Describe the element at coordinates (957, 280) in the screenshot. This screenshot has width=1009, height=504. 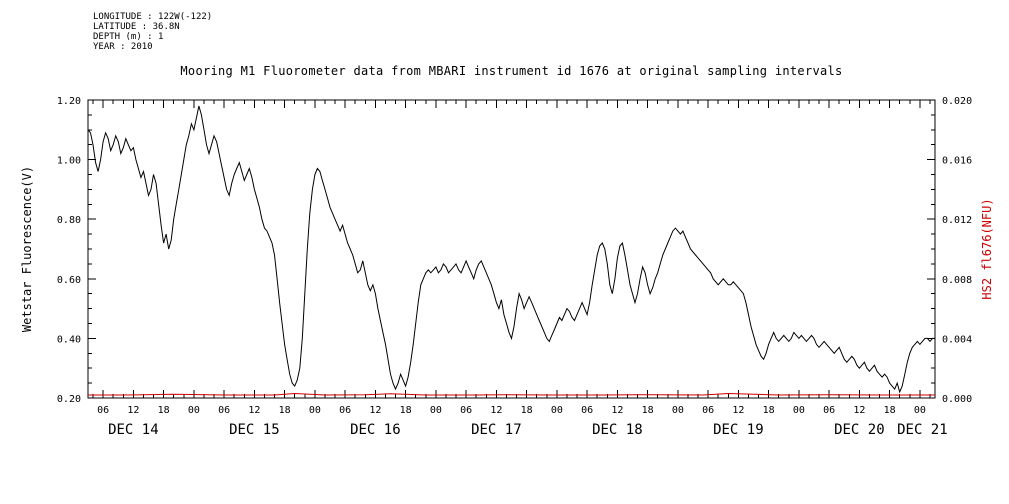
I see `y-right-tick-label: 0.008` at that location.